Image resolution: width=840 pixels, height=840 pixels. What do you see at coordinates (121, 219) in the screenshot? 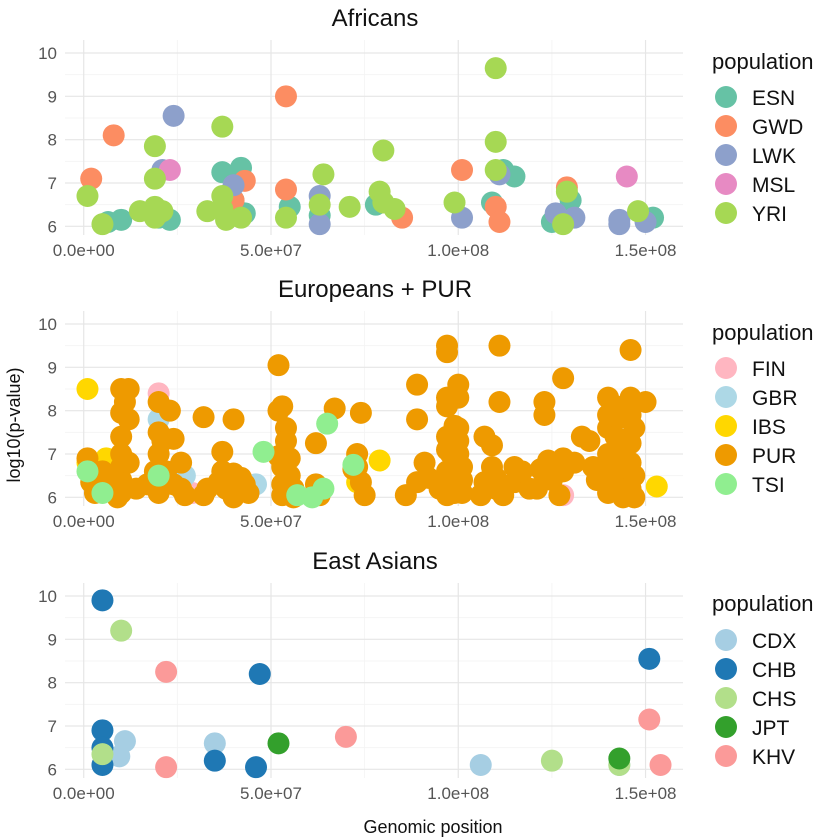
I see `point-esn` at bounding box center [121, 219].